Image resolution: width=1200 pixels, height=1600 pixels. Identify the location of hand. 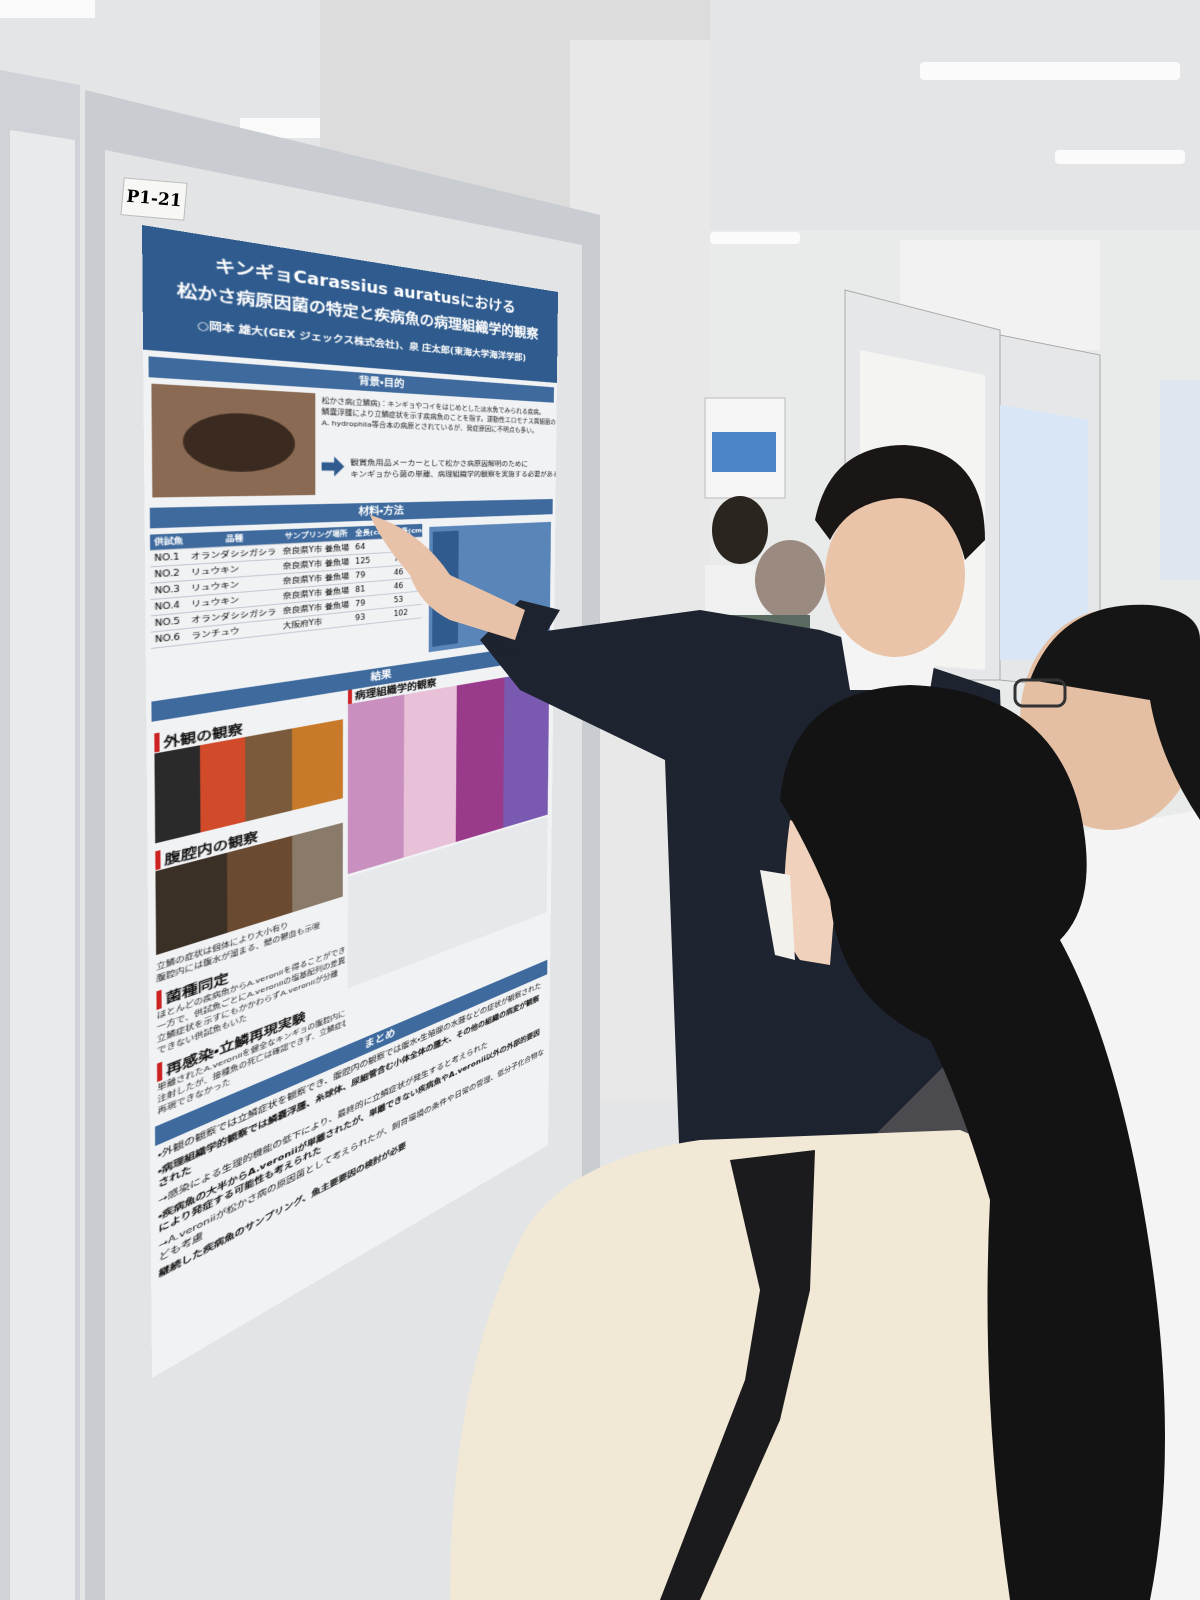
(447, 577).